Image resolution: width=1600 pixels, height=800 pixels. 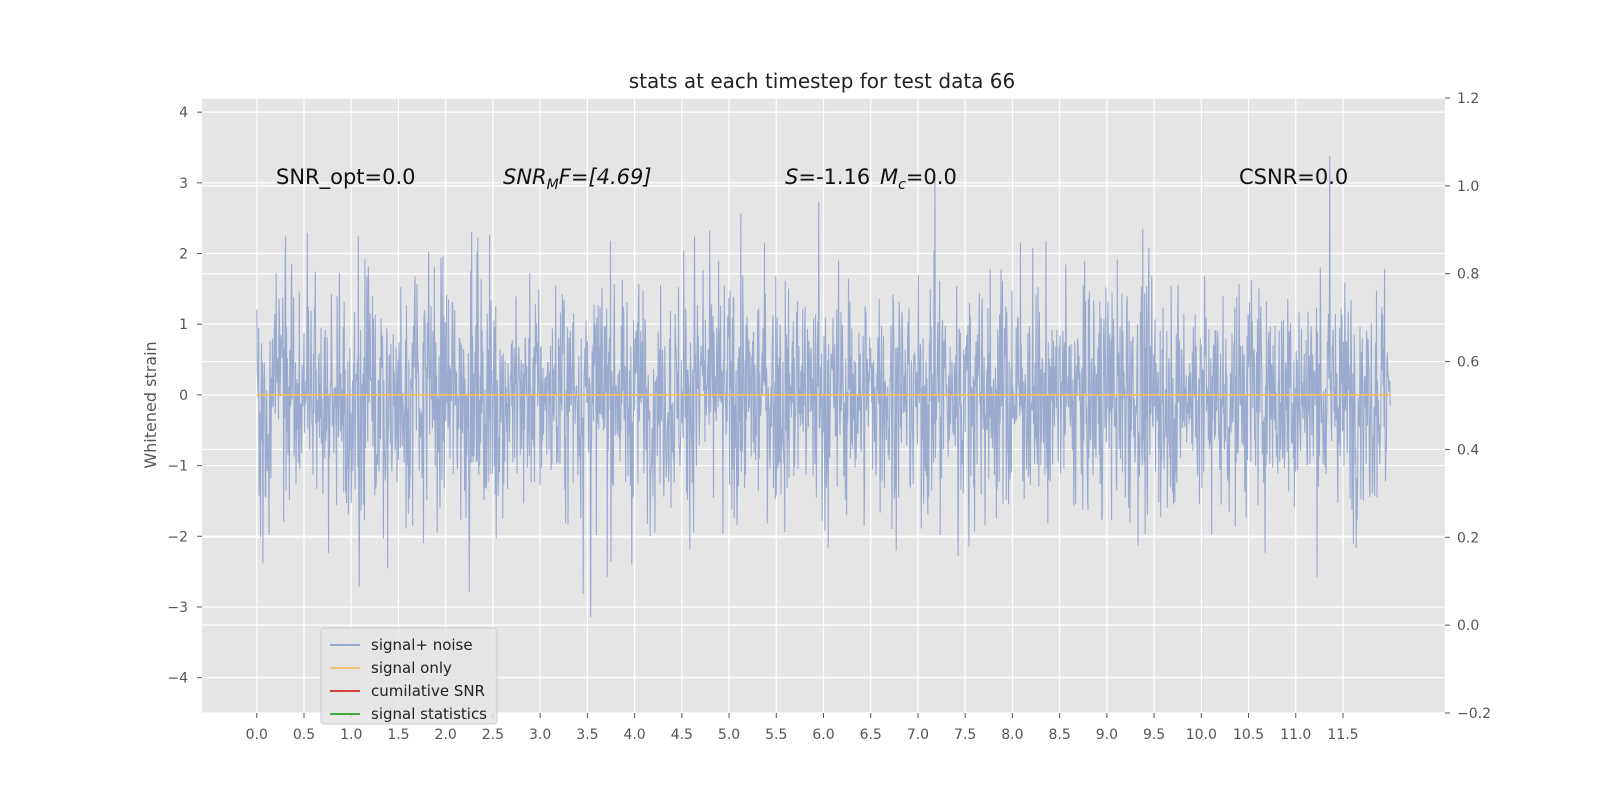 I want to click on y2-tick-label: 0.8, so click(x=1468, y=275).